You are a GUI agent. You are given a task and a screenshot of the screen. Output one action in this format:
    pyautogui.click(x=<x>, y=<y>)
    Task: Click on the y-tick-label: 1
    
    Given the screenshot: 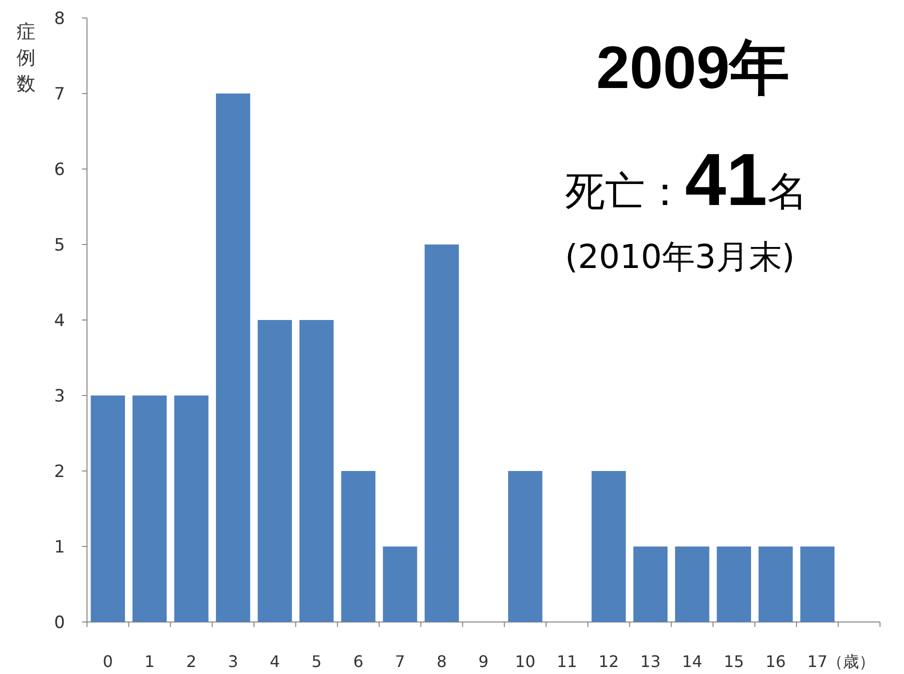 What is the action you would take?
    pyautogui.click(x=59, y=548)
    